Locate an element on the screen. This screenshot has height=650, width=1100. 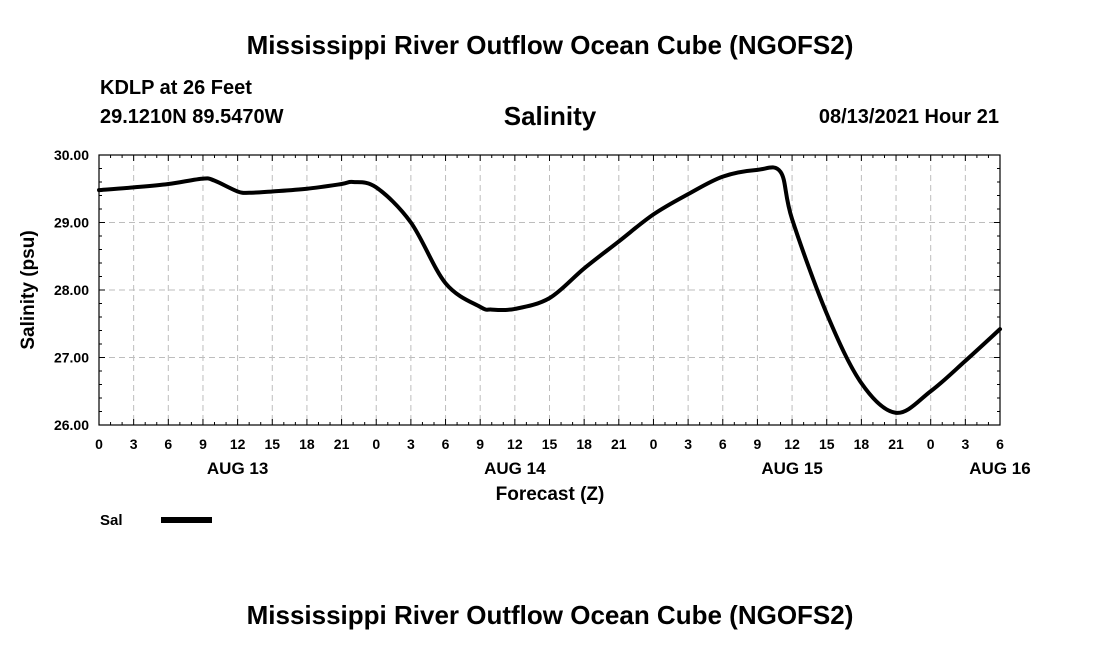
station-label: KDLP at 26 Feet is located at coordinates (176, 88).